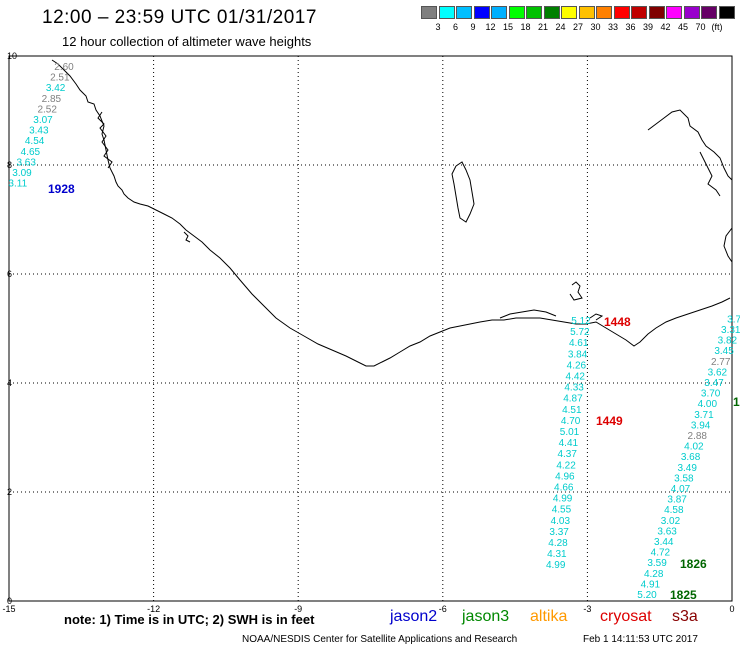 The width and height of the screenshot is (740, 650). I want to click on wave-height-value: 3.58, so click(684, 478).